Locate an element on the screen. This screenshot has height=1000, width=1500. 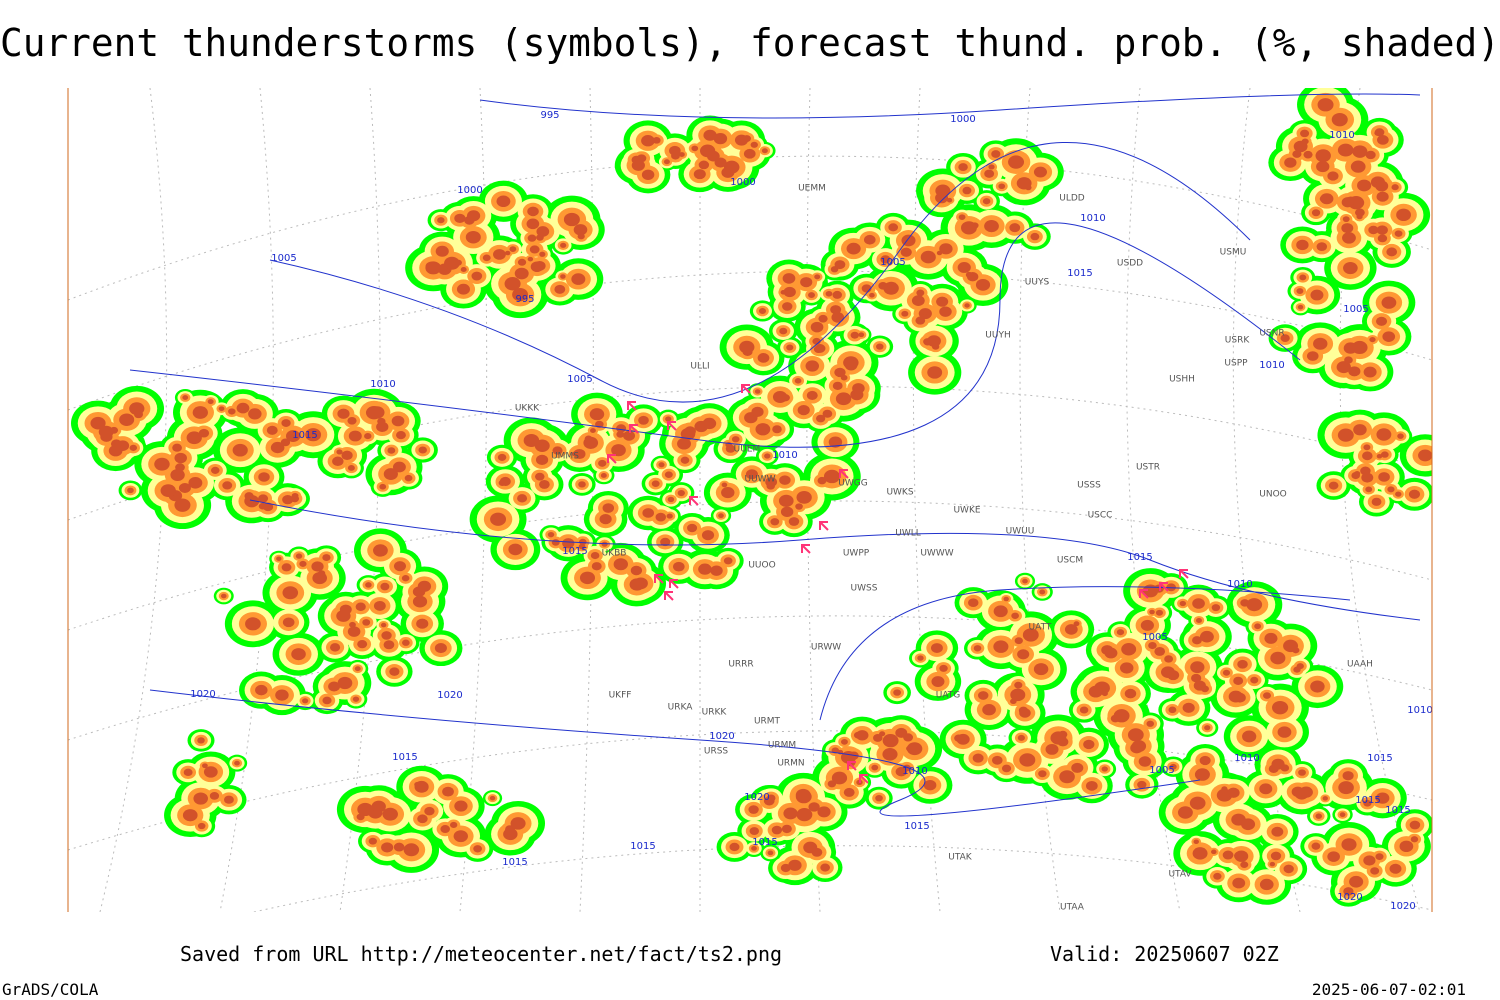
parallel is located at coordinates (750, 790).